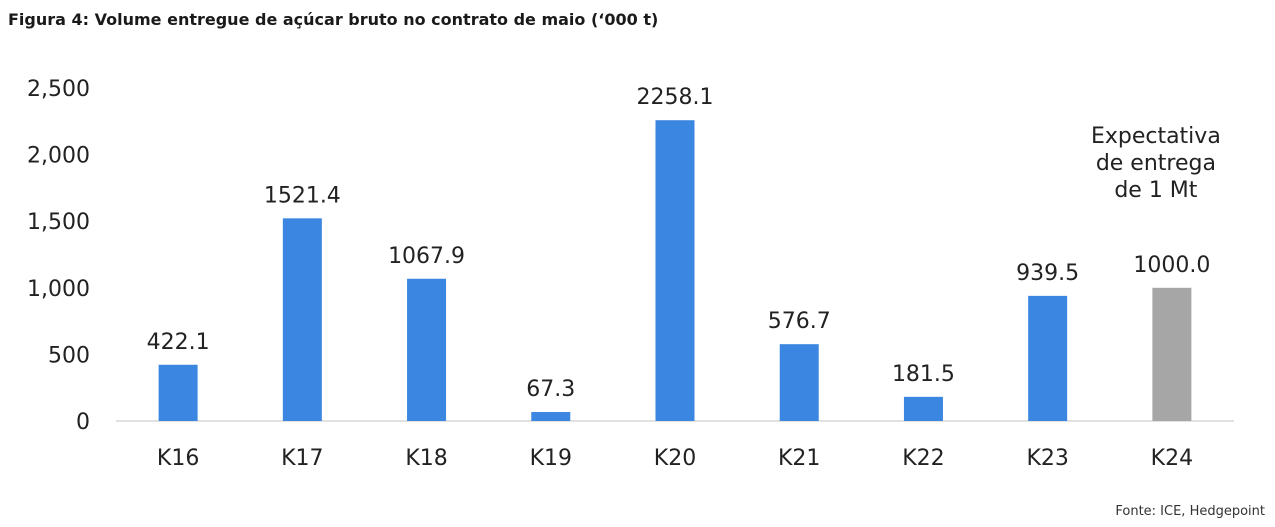 The width and height of the screenshot is (1275, 527). Describe the element at coordinates (58, 256) in the screenshot. I see `y-axis-ticks: 0 500 1,000 1,500 2,000 2,500` at that location.